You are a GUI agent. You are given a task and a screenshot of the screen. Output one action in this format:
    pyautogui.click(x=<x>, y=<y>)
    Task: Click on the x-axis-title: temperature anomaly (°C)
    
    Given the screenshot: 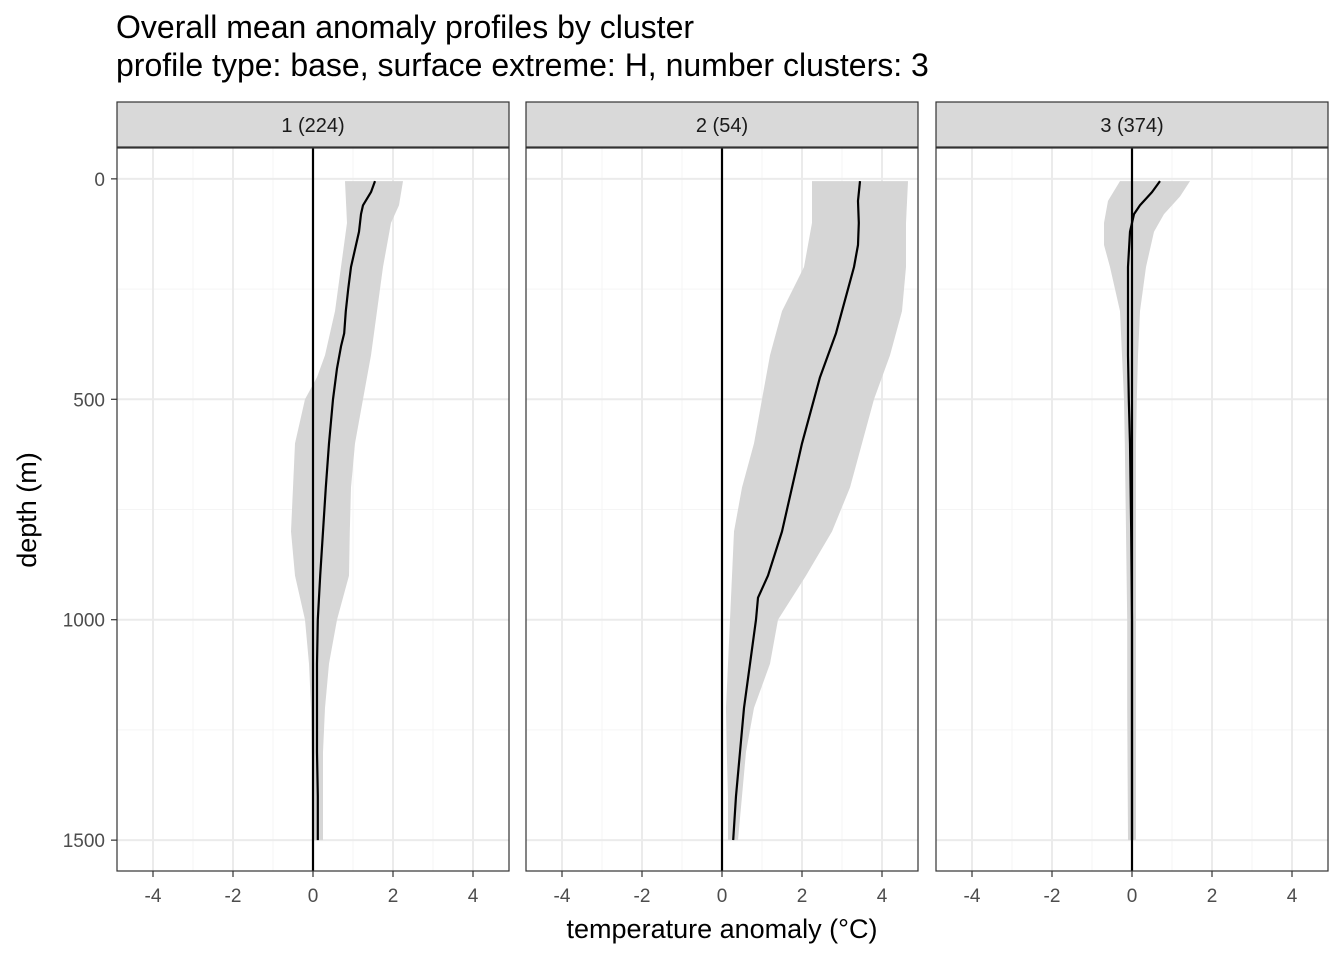 What is the action you would take?
    pyautogui.click(x=722, y=929)
    